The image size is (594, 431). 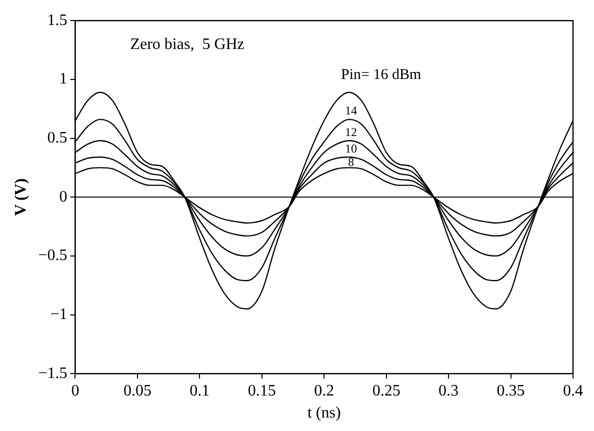 I want to click on x-tick-label: 0, so click(x=75, y=391).